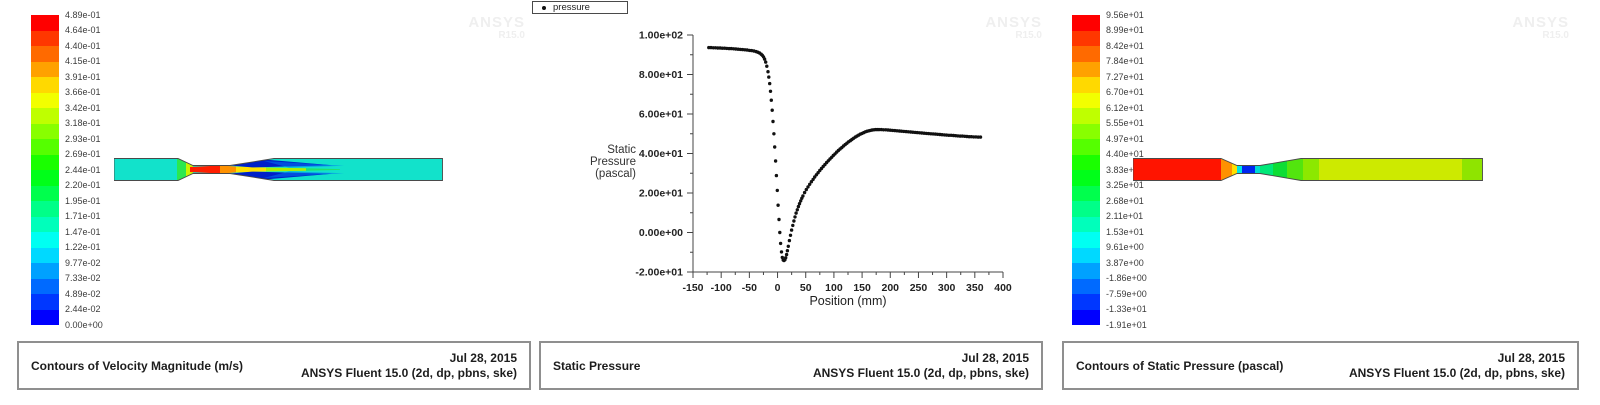  Describe the element at coordinates (1125, 123) in the screenshot. I see `pressure-colorbar-tick-label: 5.55e+01` at that location.